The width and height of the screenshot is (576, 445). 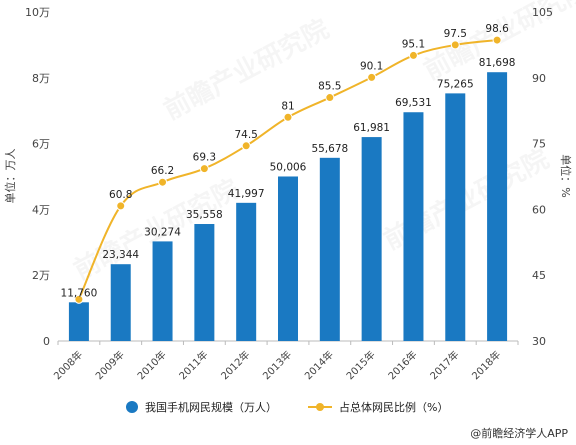 I want to click on x-tick-label: 2013年, so click(x=277, y=365).